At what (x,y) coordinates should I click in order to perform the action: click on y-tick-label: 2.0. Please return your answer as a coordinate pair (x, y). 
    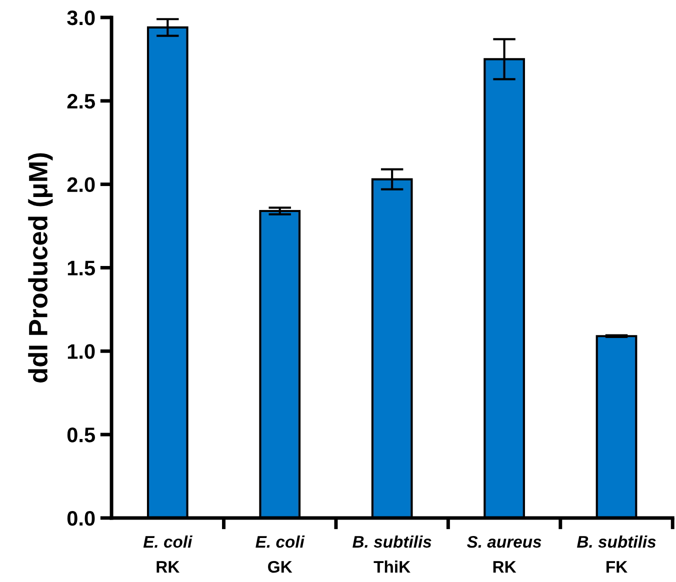
    Looking at the image, I should click on (81, 184).